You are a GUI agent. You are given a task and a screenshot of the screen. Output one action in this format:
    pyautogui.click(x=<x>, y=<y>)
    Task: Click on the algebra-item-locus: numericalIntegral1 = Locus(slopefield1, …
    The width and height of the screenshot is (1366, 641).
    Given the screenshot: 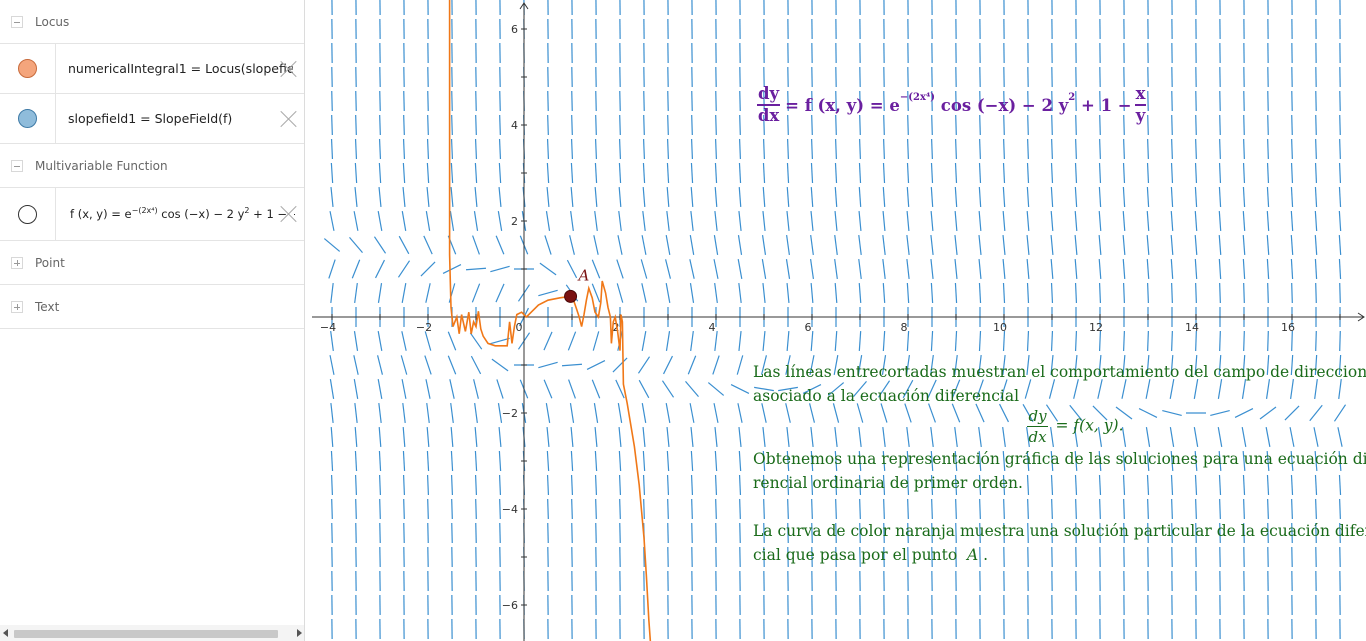 What is the action you would take?
    pyautogui.click(x=152, y=69)
    